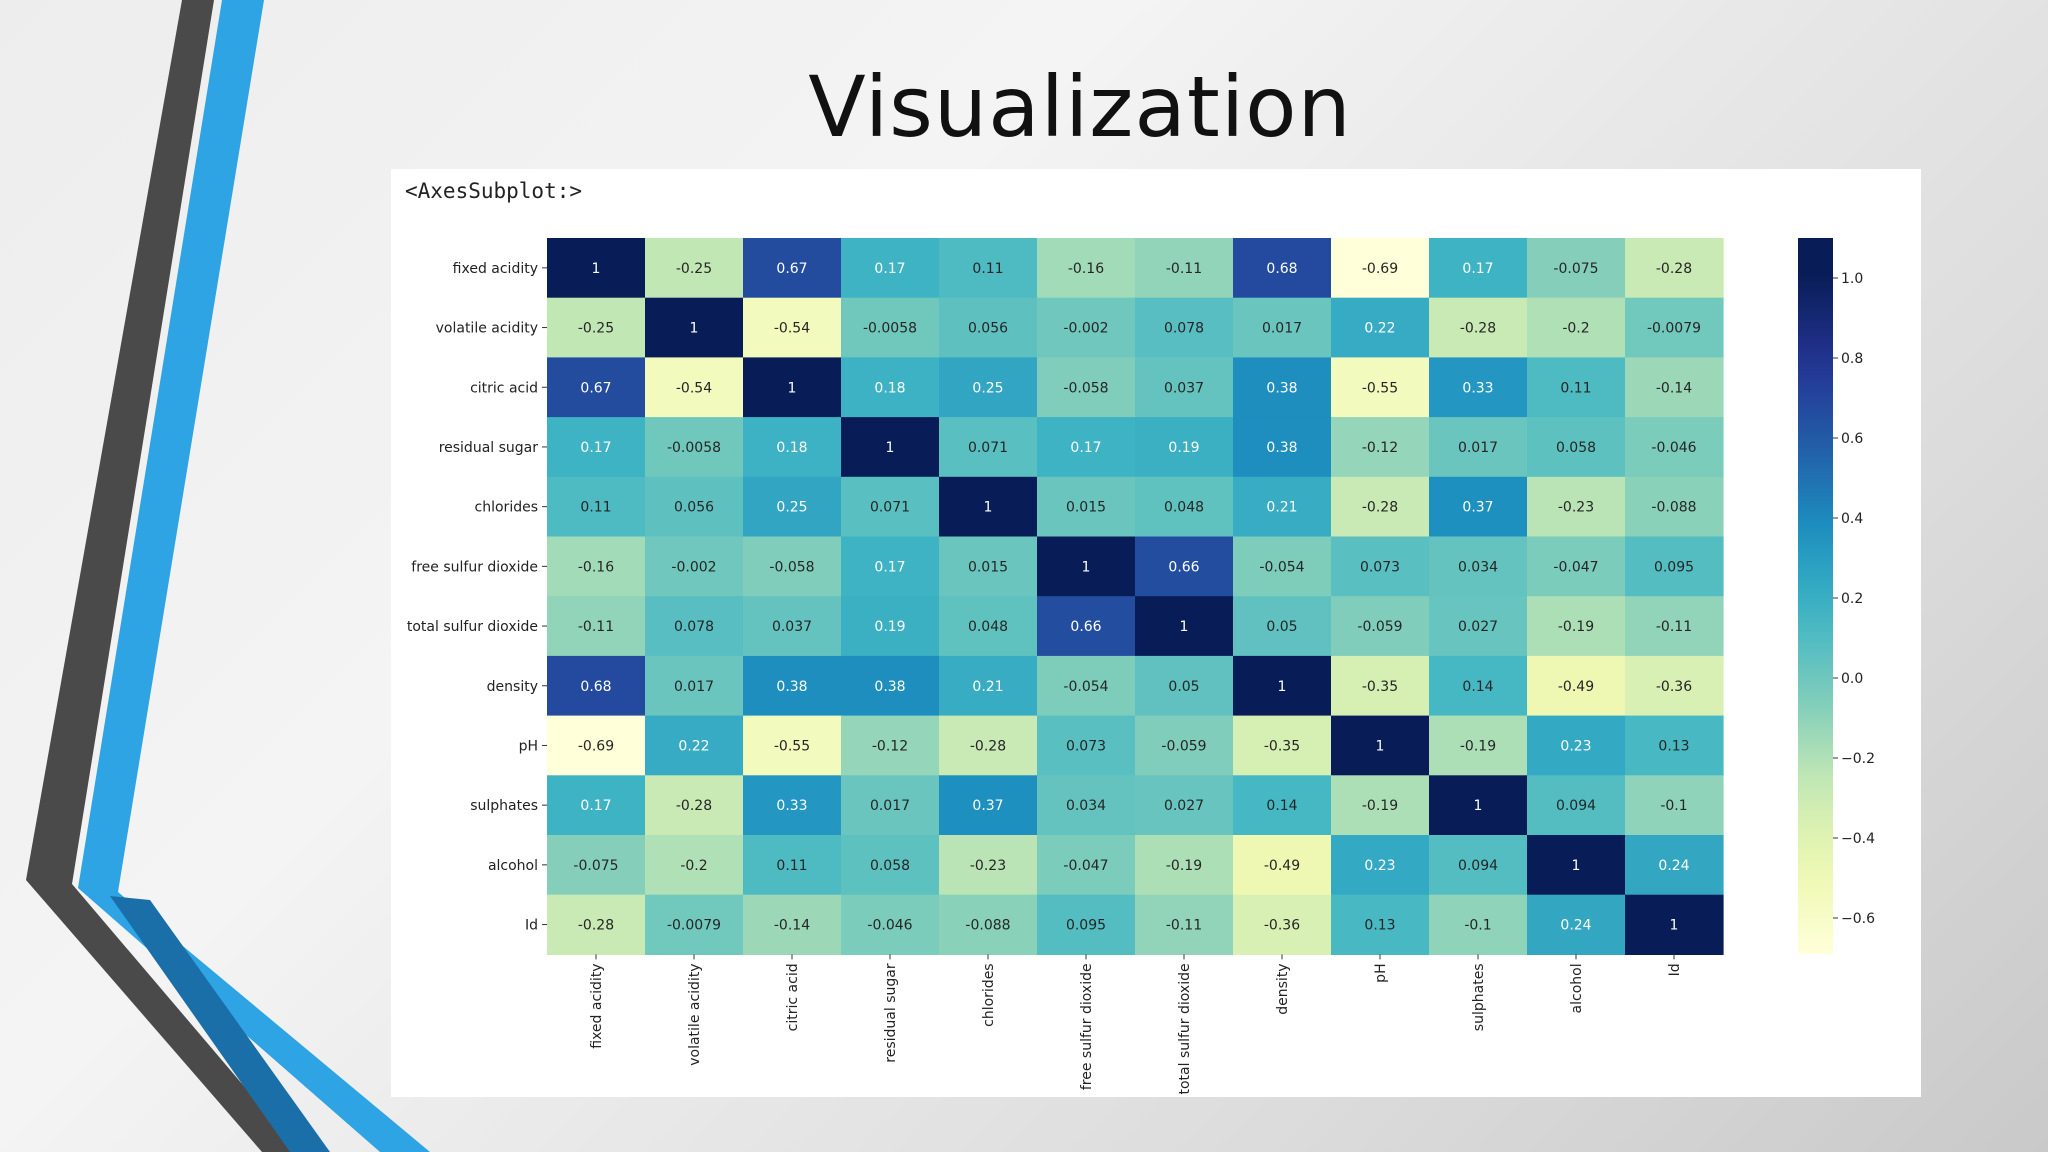  What do you see at coordinates (1852, 679) in the screenshot?
I see `colorbar-tick-label: 0.0` at bounding box center [1852, 679].